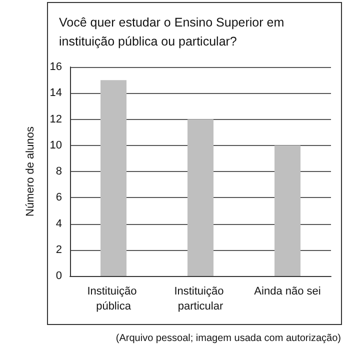  What do you see at coordinates (228, 338) in the screenshot?
I see `text: (Arquivo pessoal; imagem usada com autorização)` at bounding box center [228, 338].